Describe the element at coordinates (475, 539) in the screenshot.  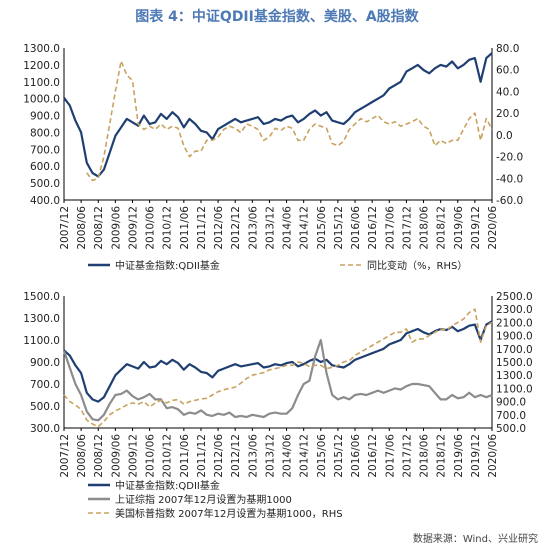
I see `data-source-note: 数据来源：Wind、兴业研究` at that location.